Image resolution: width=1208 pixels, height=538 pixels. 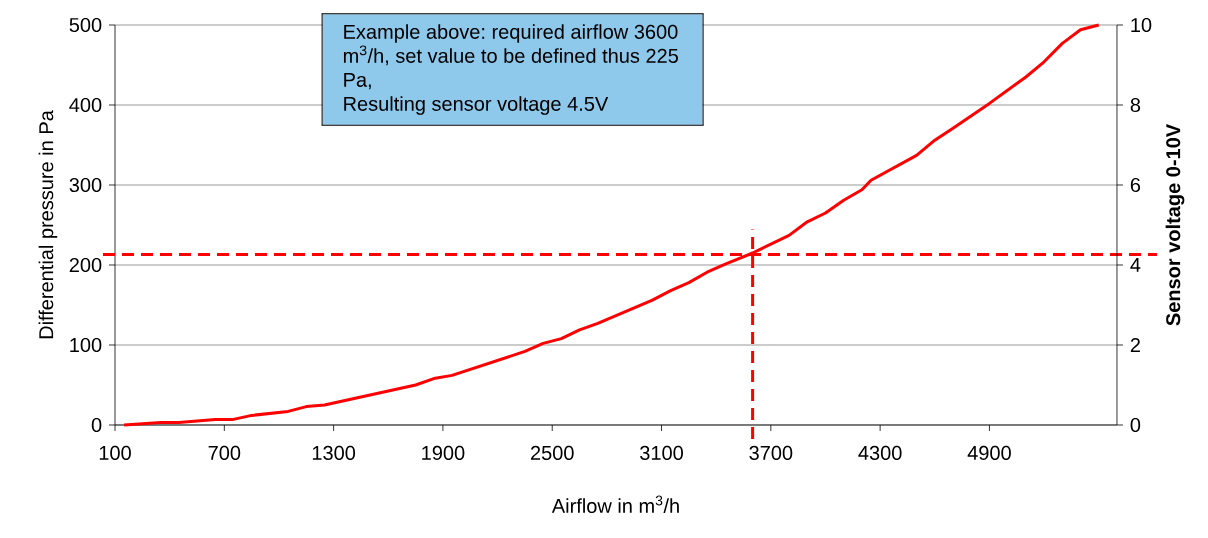 What do you see at coordinates (115, 453) in the screenshot?
I see `x-tick-label: 100` at bounding box center [115, 453].